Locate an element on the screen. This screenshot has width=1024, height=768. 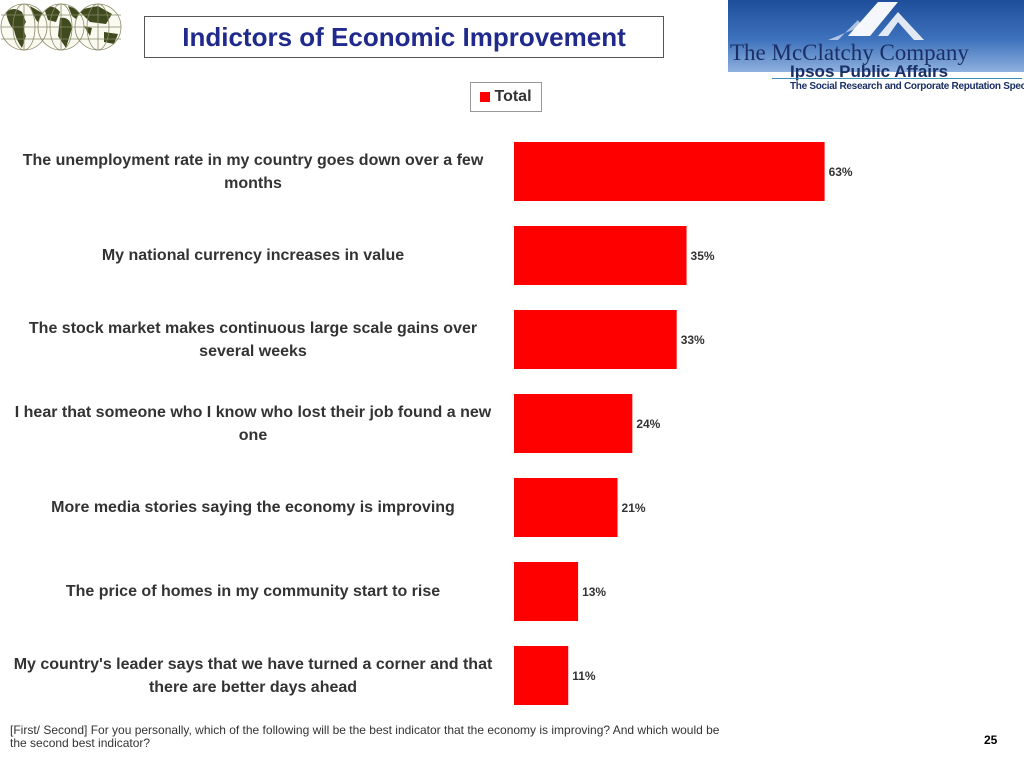
data-label-7: 11% is located at coordinates (584, 676).